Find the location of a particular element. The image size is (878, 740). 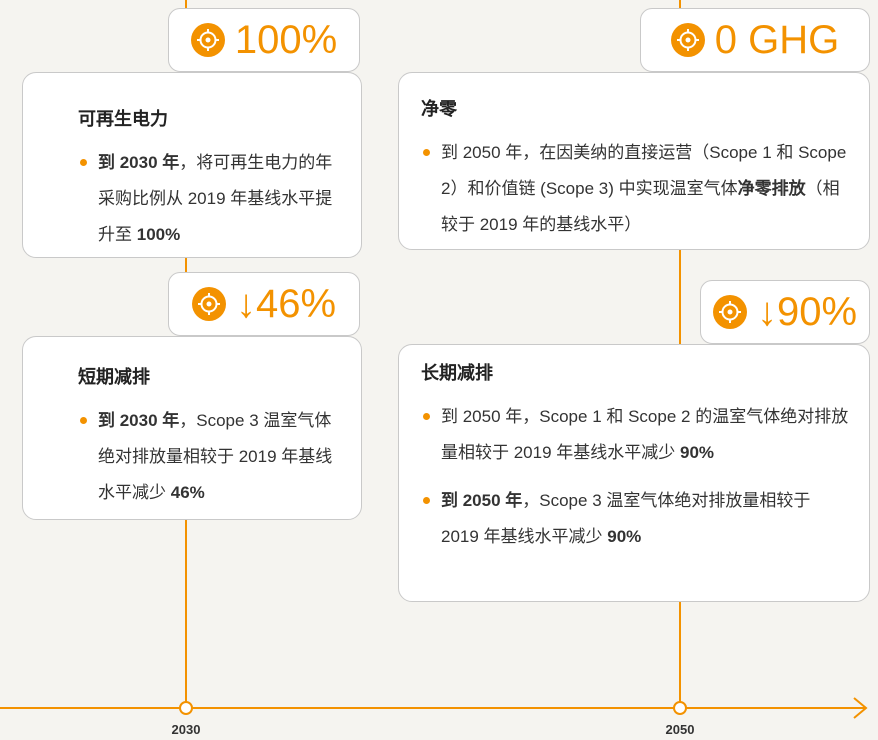

year-label: 2030 is located at coordinates (186, 729).